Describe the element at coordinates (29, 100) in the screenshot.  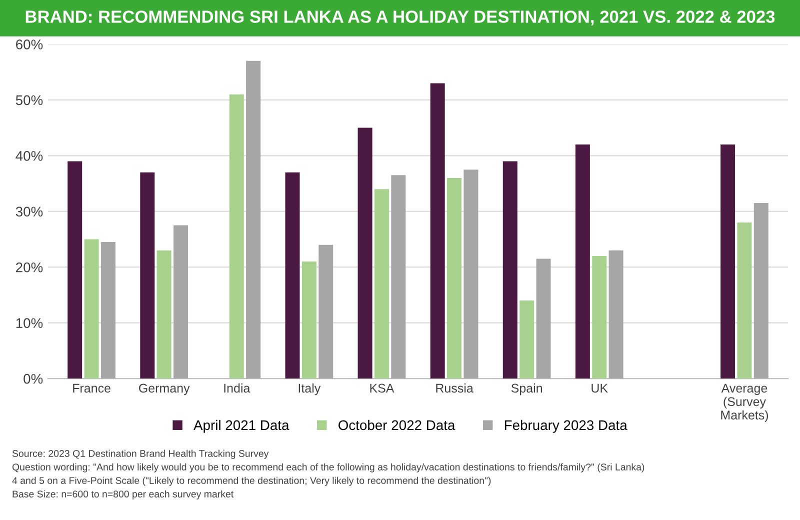
I see `y-tick-label: 50%` at that location.